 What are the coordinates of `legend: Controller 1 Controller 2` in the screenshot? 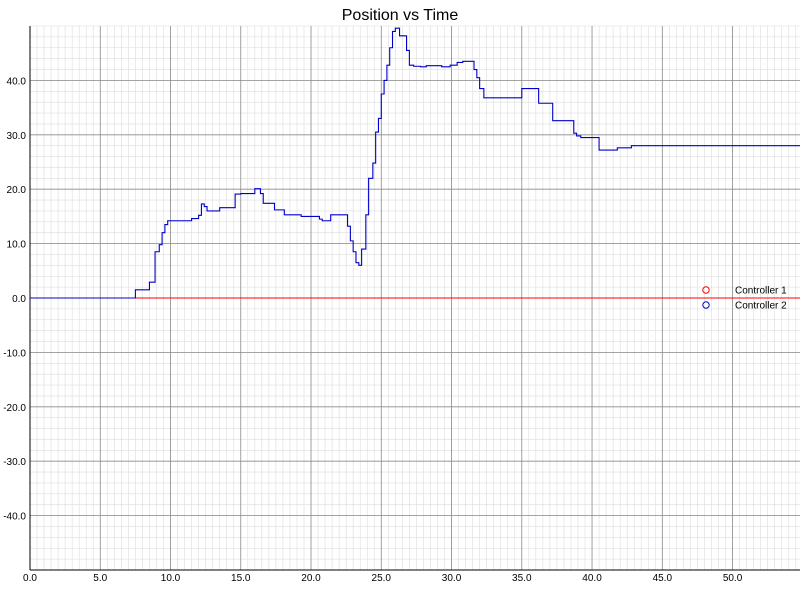 It's located at (744, 299).